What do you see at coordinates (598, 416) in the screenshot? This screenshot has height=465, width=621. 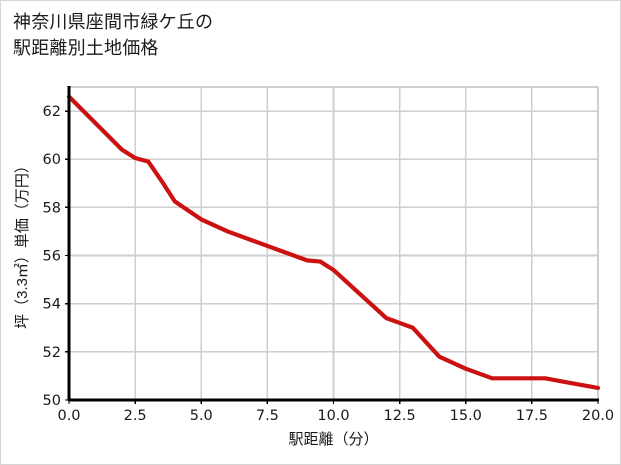 I see `xtick-label: 20.0` at bounding box center [598, 416].